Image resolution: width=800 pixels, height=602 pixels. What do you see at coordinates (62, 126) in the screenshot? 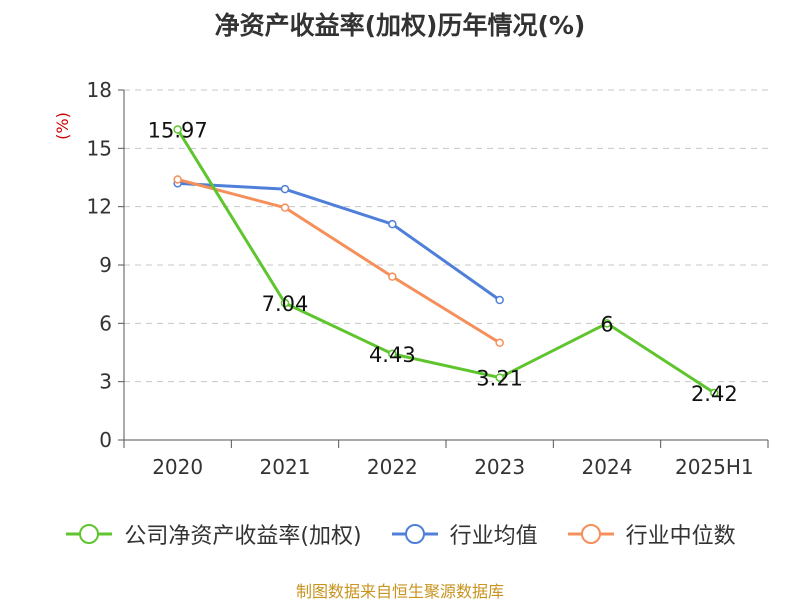
I see `y-axis-label: (%)` at bounding box center [62, 126].